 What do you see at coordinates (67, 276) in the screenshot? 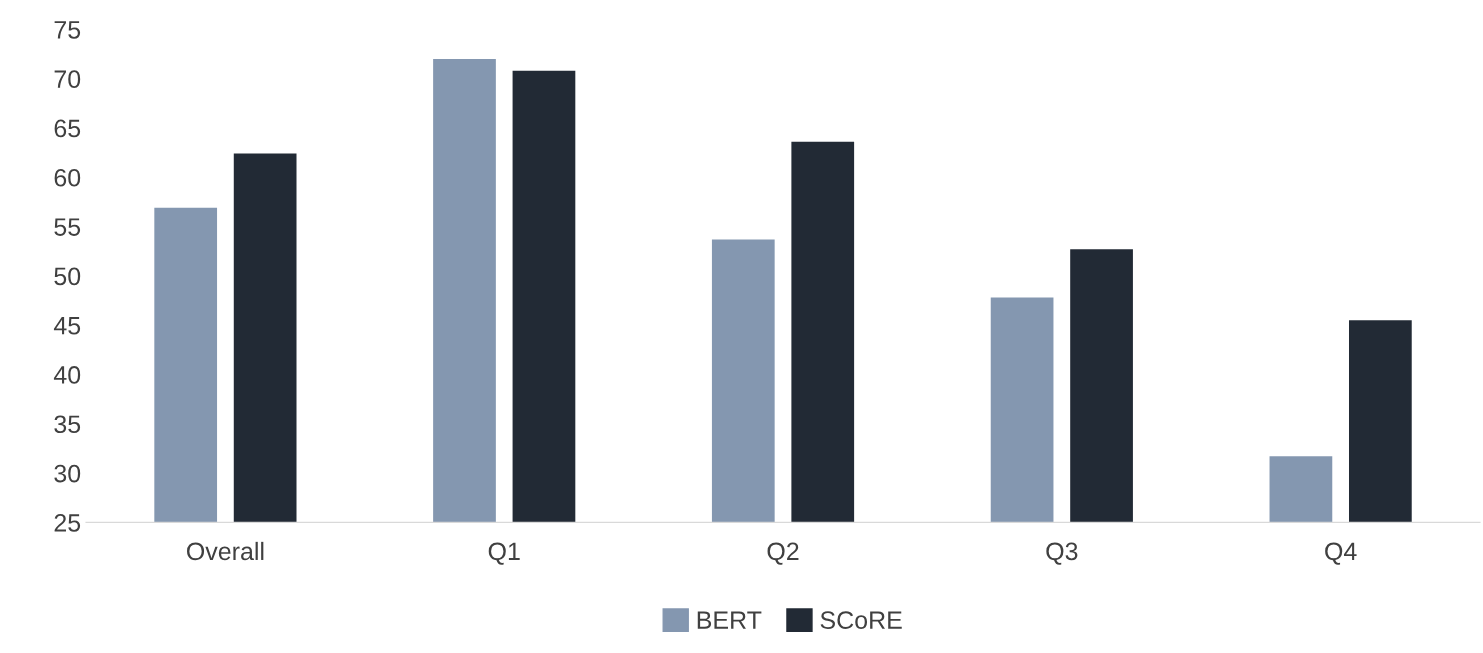
I see `y-tick-label: 50` at bounding box center [67, 276].